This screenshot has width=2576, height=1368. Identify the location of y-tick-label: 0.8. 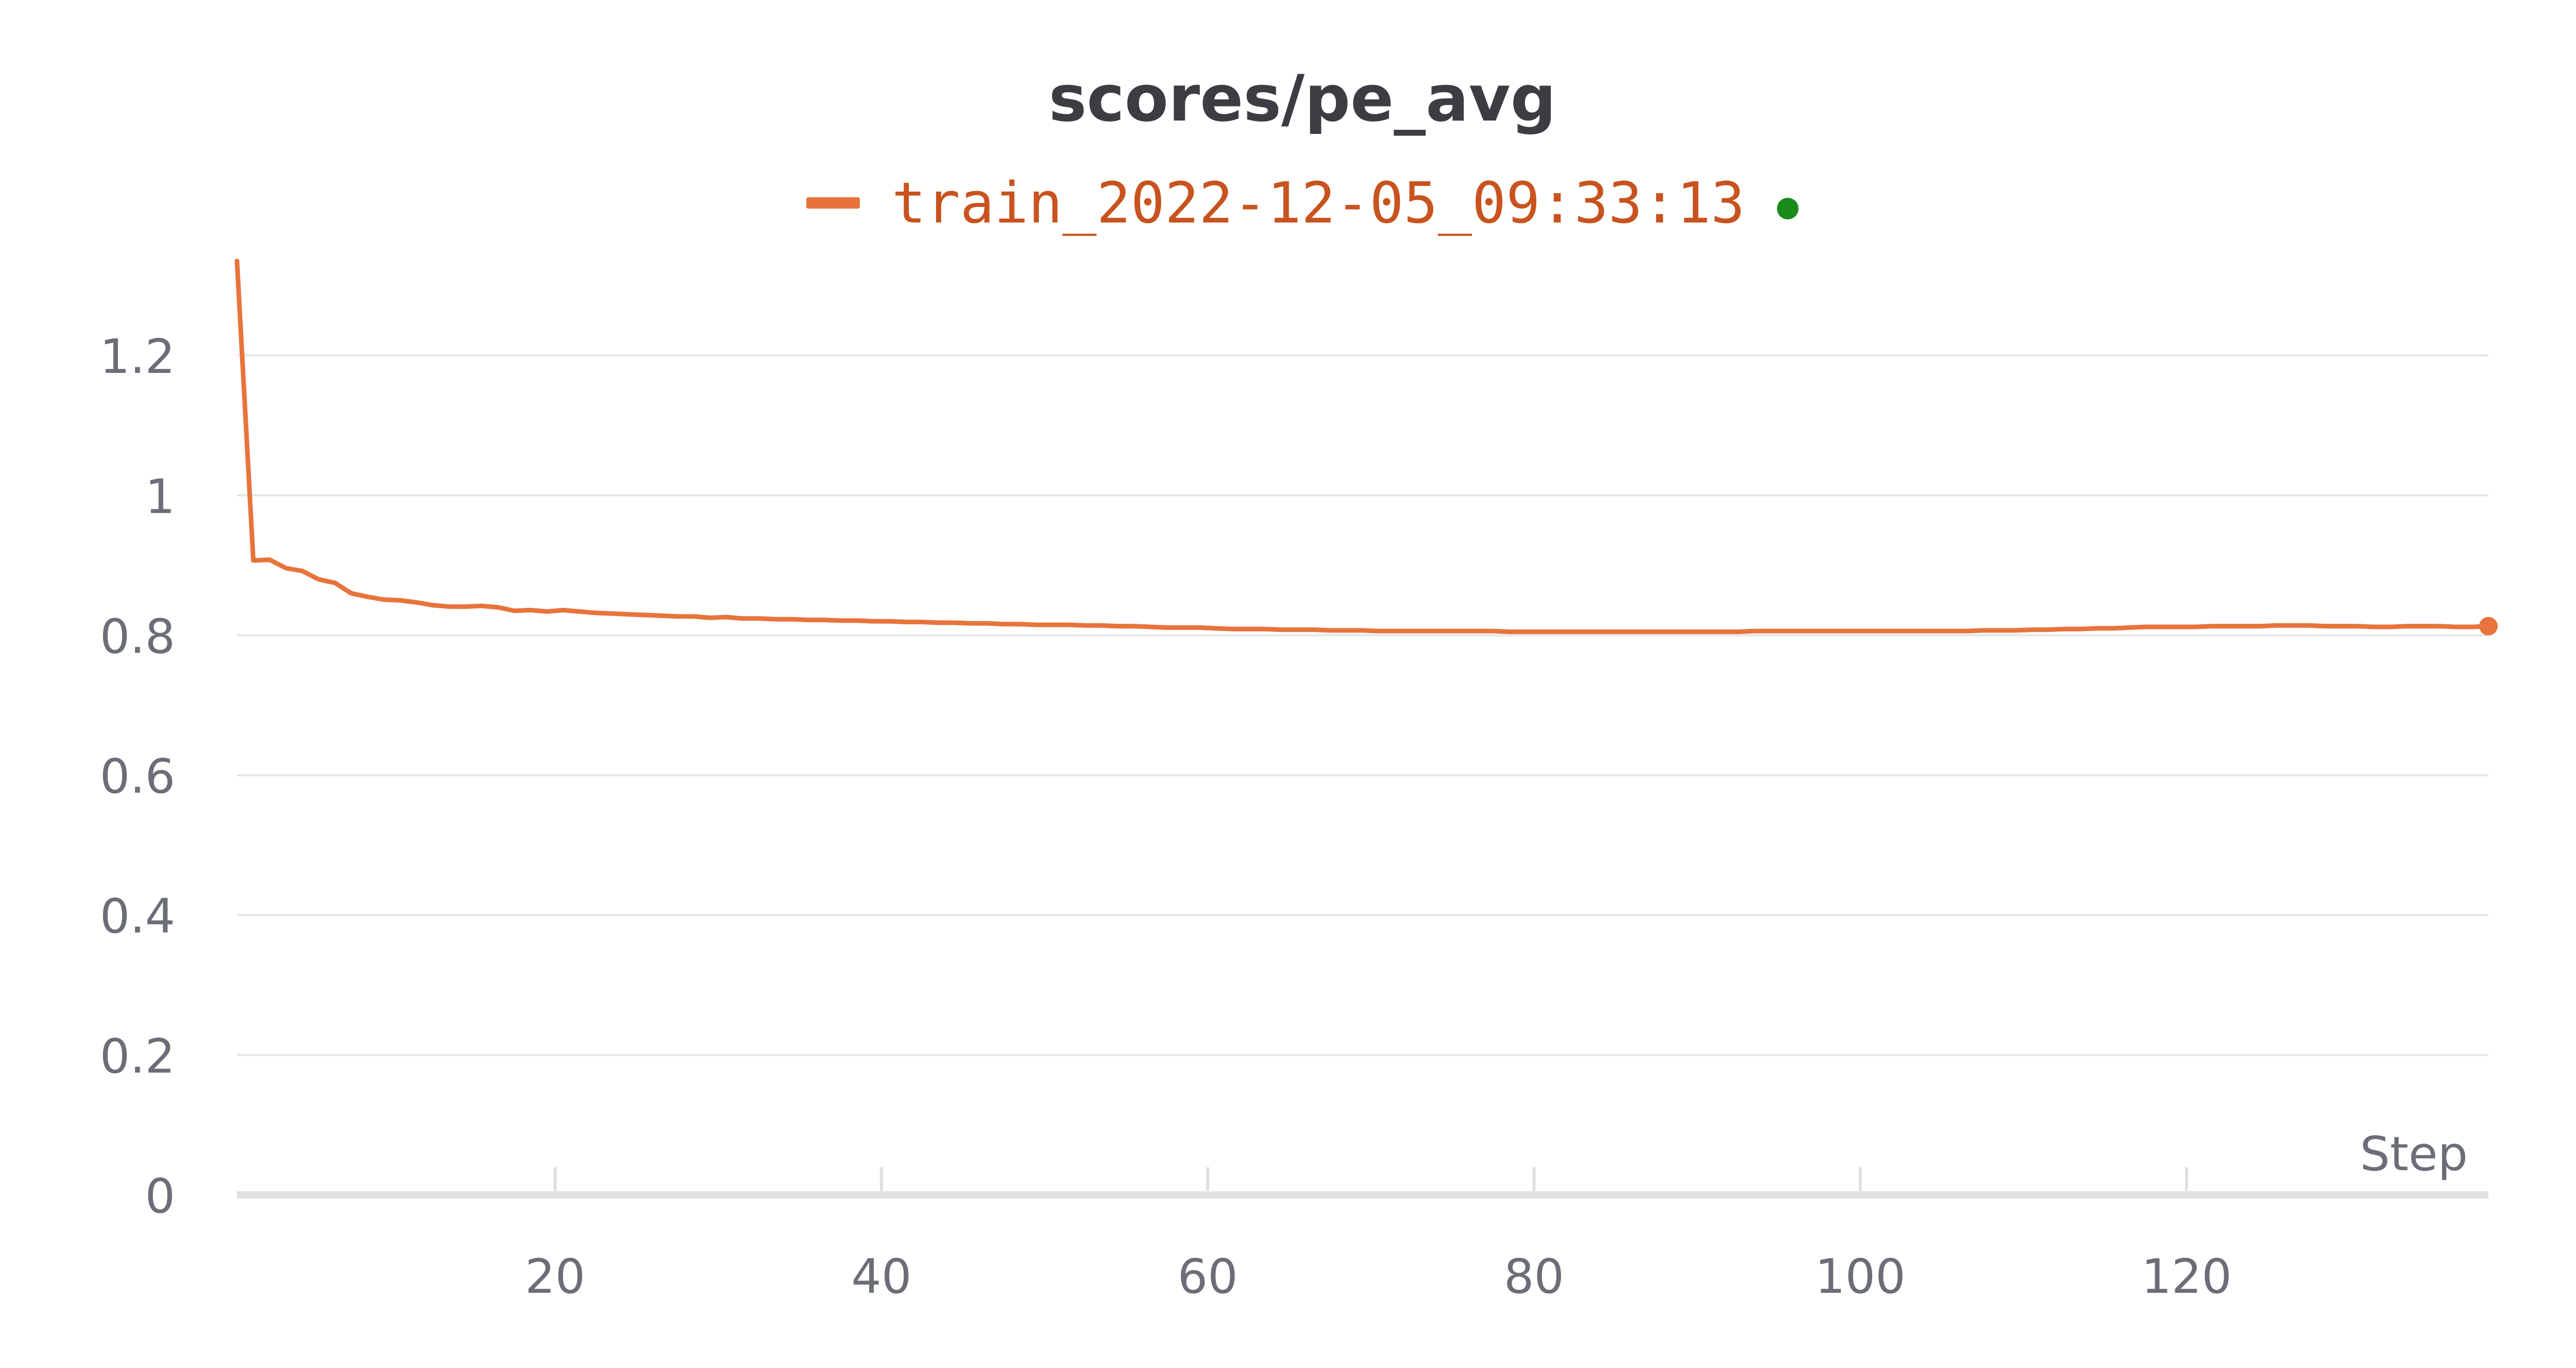
(137, 636).